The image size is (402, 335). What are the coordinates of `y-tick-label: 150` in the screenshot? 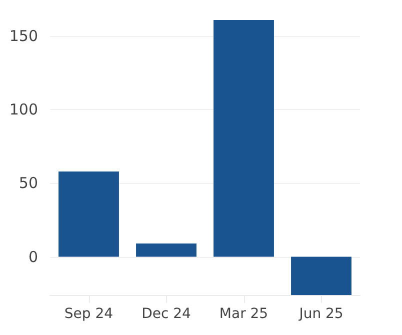 It's located at (23, 36).